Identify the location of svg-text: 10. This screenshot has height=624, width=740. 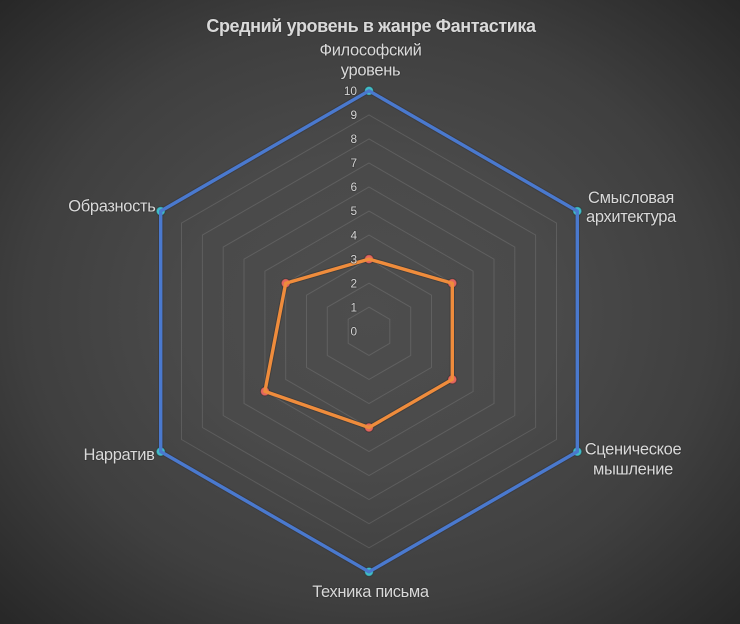
(351, 91).